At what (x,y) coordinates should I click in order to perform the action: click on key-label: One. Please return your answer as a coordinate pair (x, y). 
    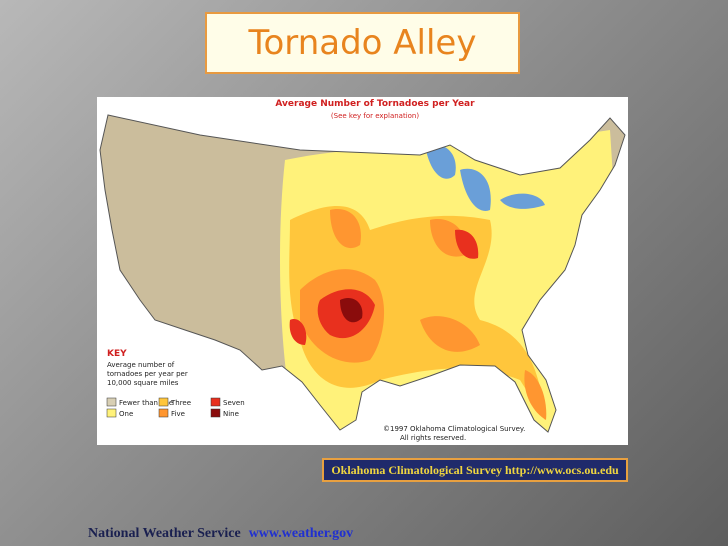
    Looking at the image, I should click on (126, 414).